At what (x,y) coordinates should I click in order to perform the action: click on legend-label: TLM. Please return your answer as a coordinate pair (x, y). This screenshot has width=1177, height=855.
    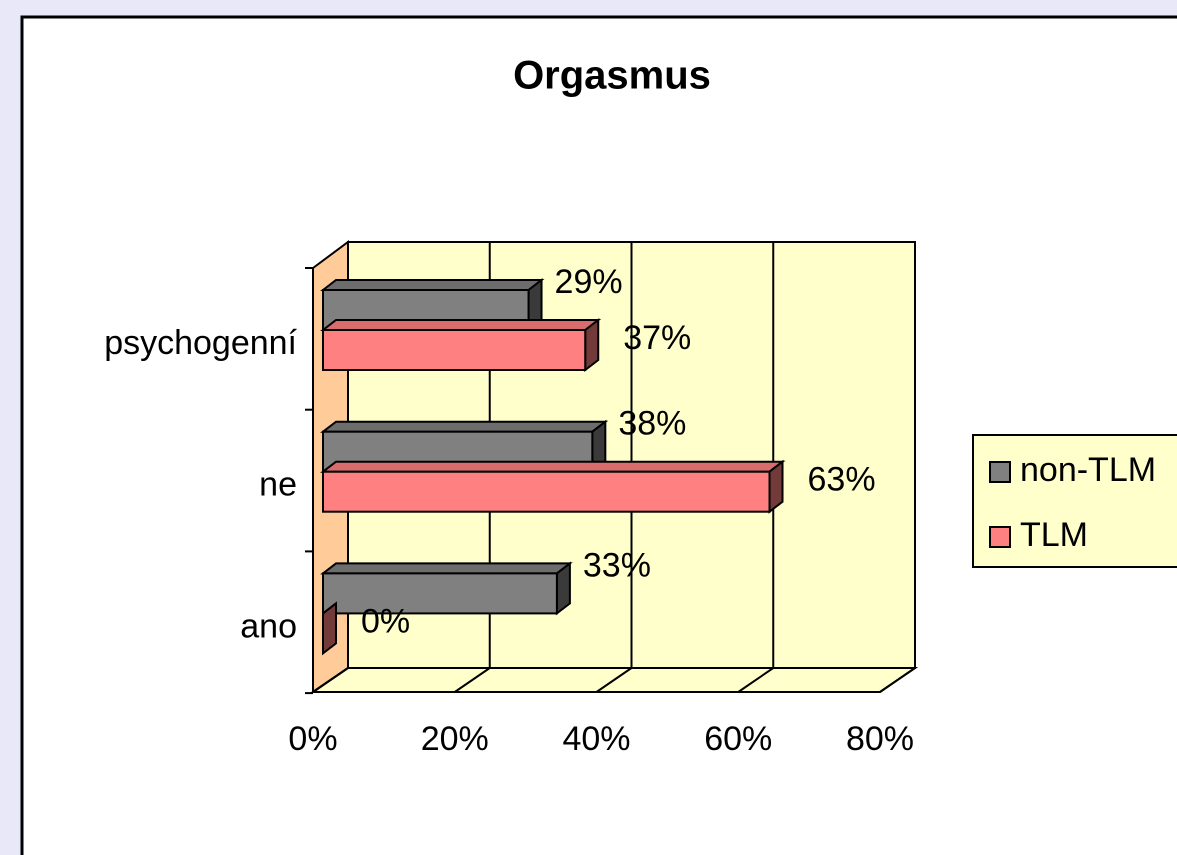
    Looking at the image, I should click on (1054, 535).